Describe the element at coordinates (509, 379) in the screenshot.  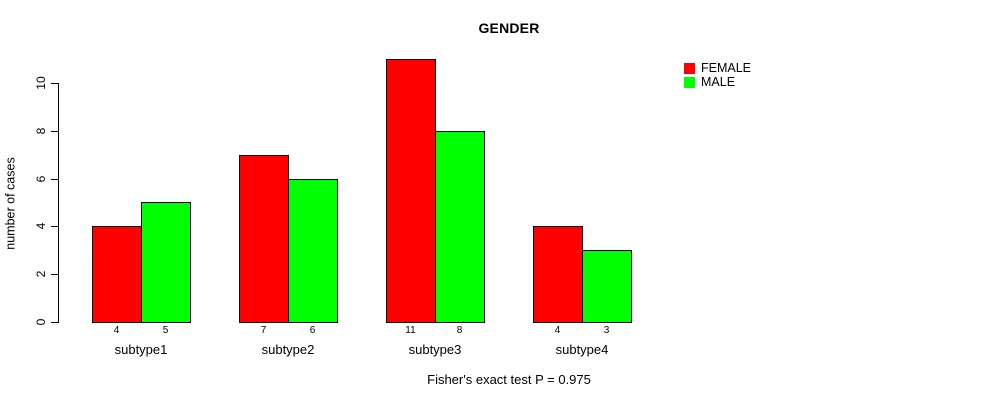
I see `annotation-text: Fisher's exact test P = 0.975` at that location.